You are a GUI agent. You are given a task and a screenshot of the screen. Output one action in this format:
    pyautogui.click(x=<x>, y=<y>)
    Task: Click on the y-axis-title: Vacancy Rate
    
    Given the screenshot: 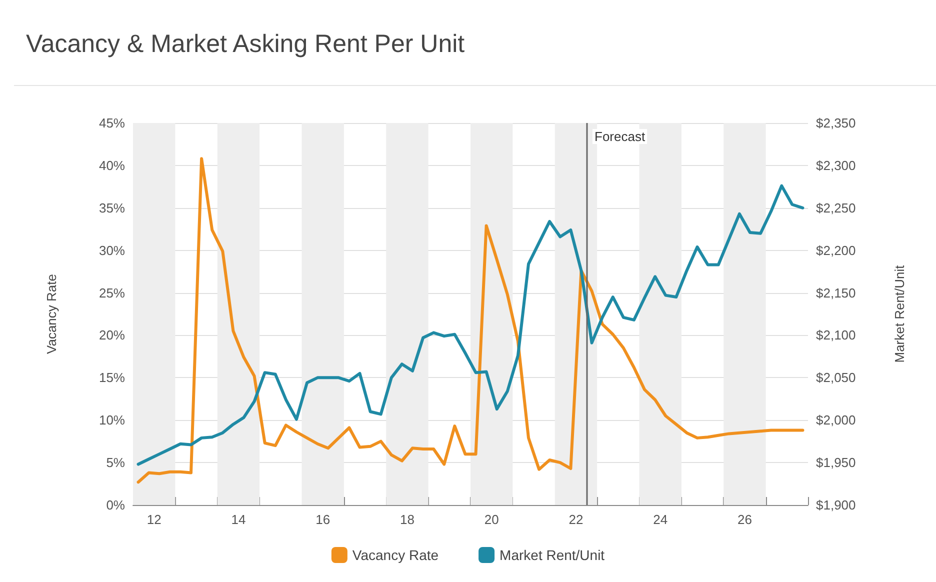 What is the action you would take?
    pyautogui.click(x=51, y=314)
    